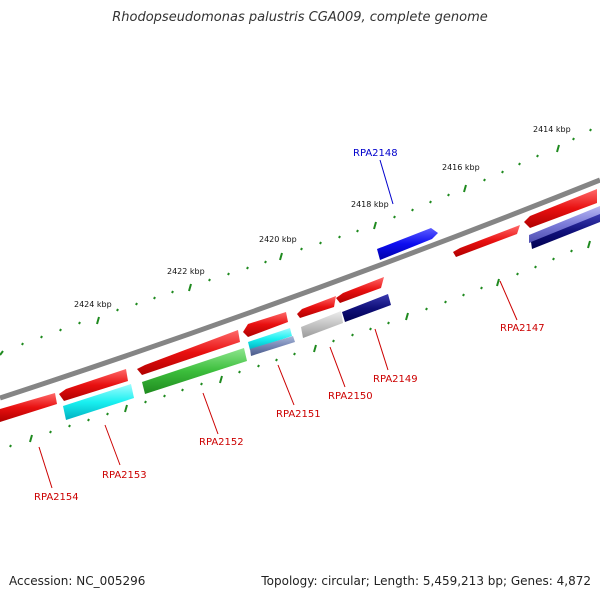  Describe the element at coordinates (386, 182) in the screenshot. I see `leader-RPA2148` at that location.